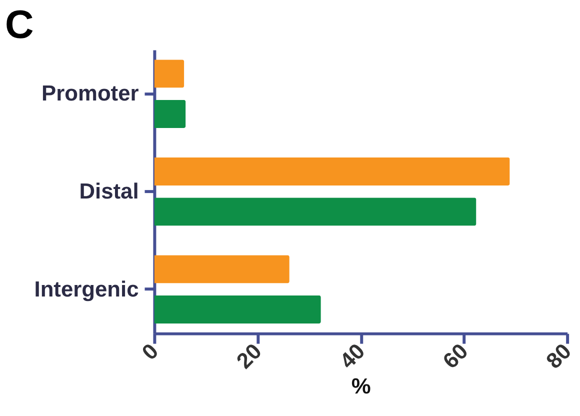  Describe the element at coordinates (150, 351) in the screenshot. I see `x-tick-label: 0` at that location.